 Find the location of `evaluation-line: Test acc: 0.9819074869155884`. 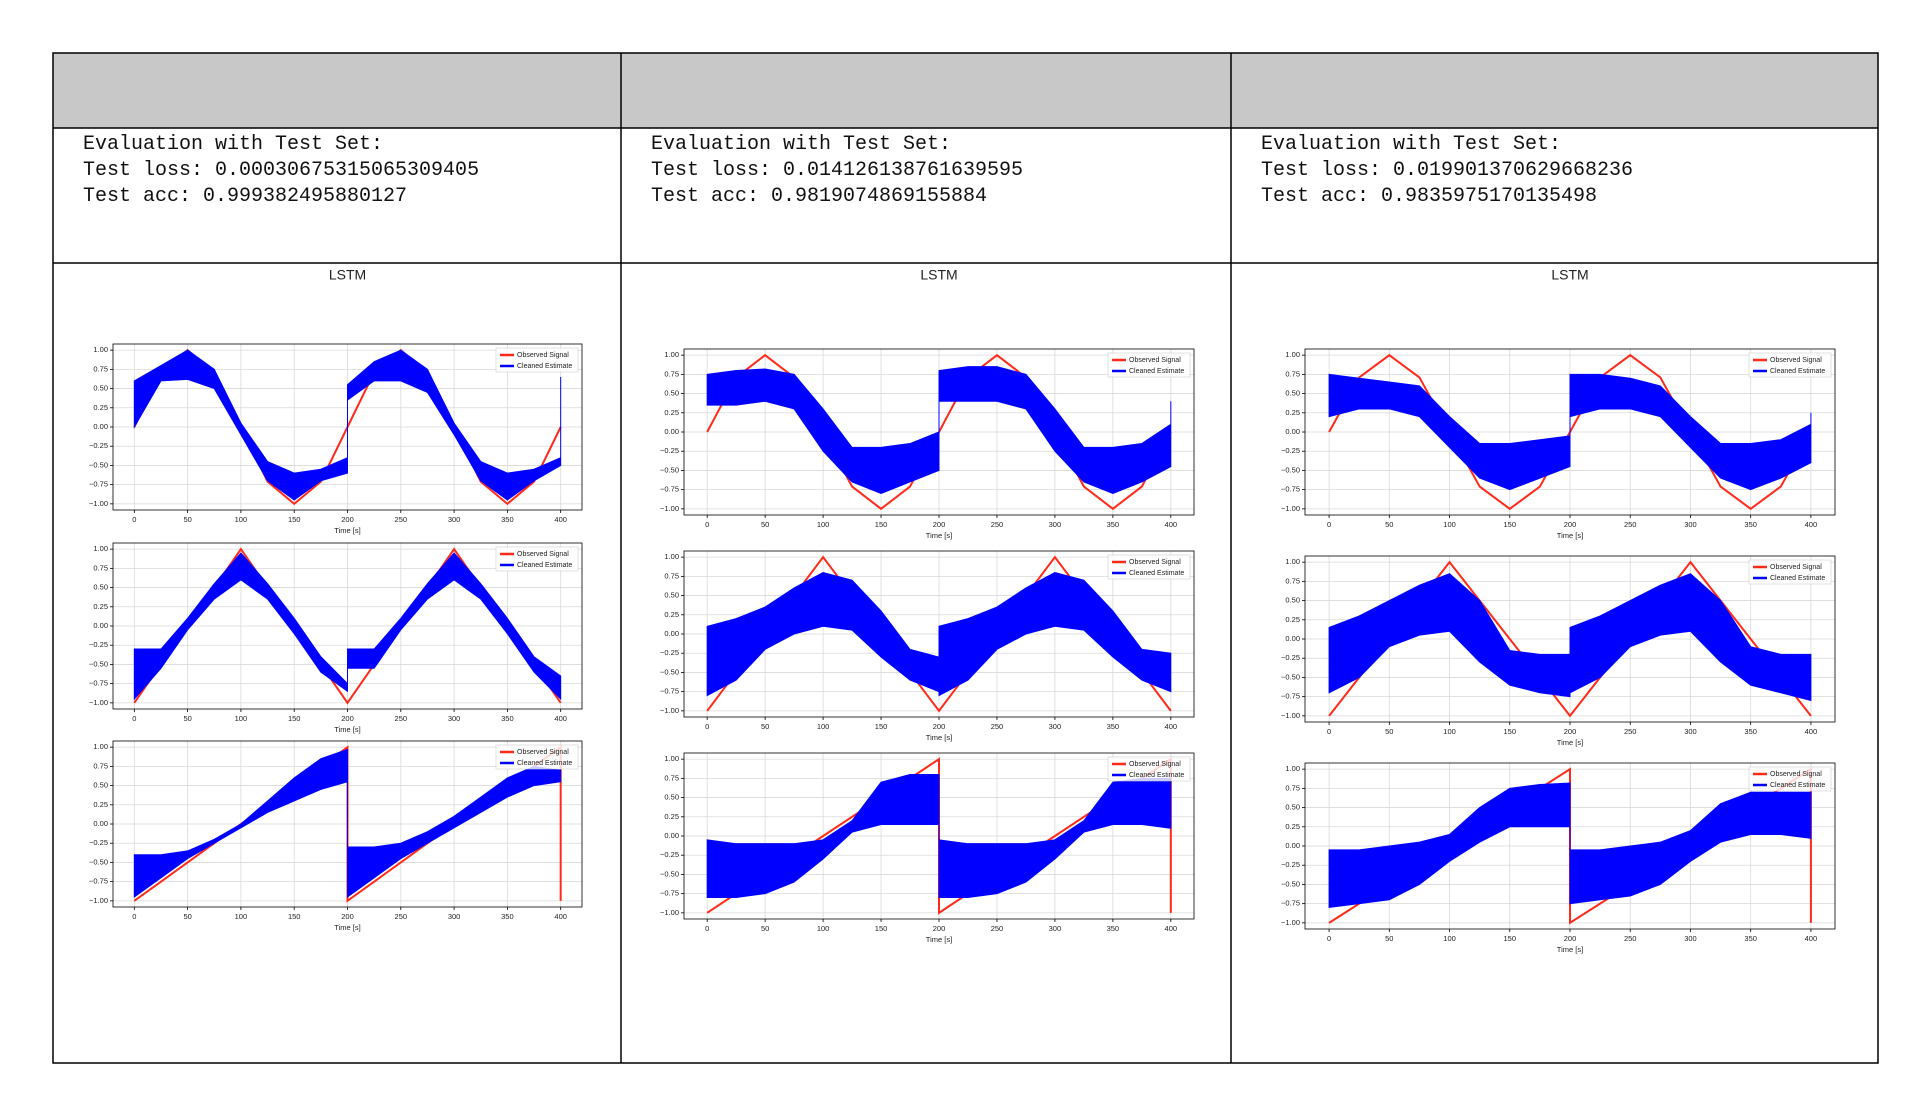

evaluation-line: Test acc: 0.9819074869155884 is located at coordinates (819, 196).